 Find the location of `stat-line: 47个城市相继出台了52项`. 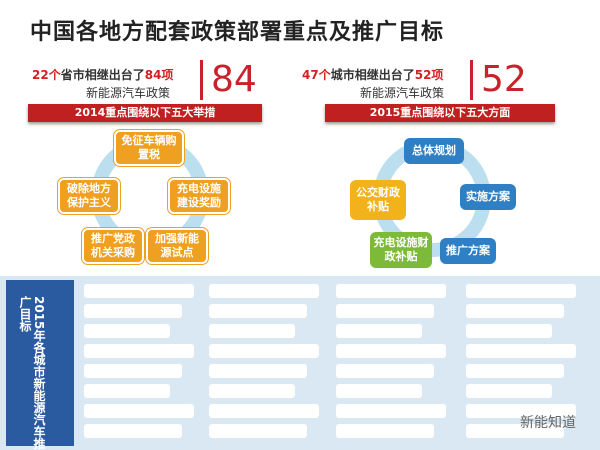

stat-line: 47个城市相继出台了52项 is located at coordinates (372, 74).